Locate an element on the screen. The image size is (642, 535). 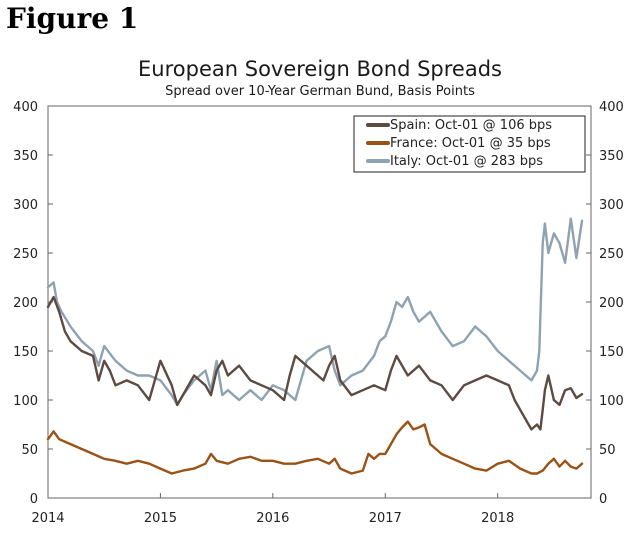
y-tick-label-left: 400 is located at coordinates (25, 107).